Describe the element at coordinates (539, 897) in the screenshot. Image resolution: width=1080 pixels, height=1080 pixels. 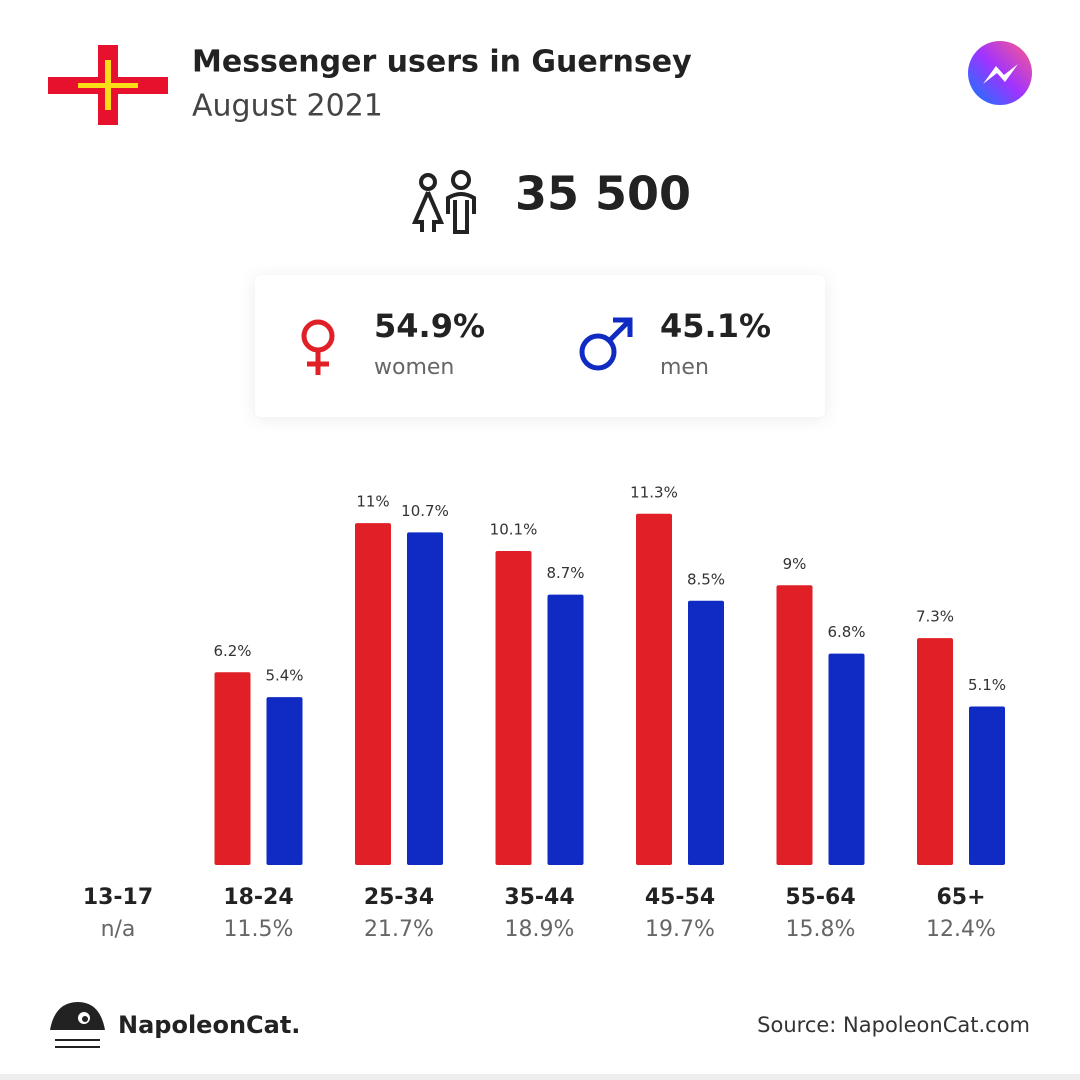
I see `category-label: 35-44` at that location.